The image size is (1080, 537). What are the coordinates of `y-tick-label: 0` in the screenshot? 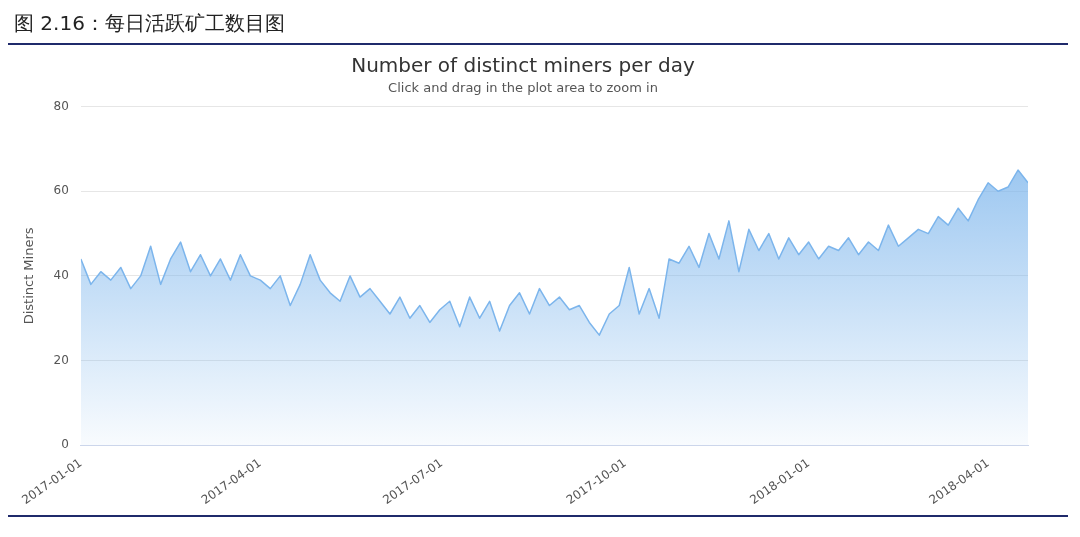 It's located at (65, 444).